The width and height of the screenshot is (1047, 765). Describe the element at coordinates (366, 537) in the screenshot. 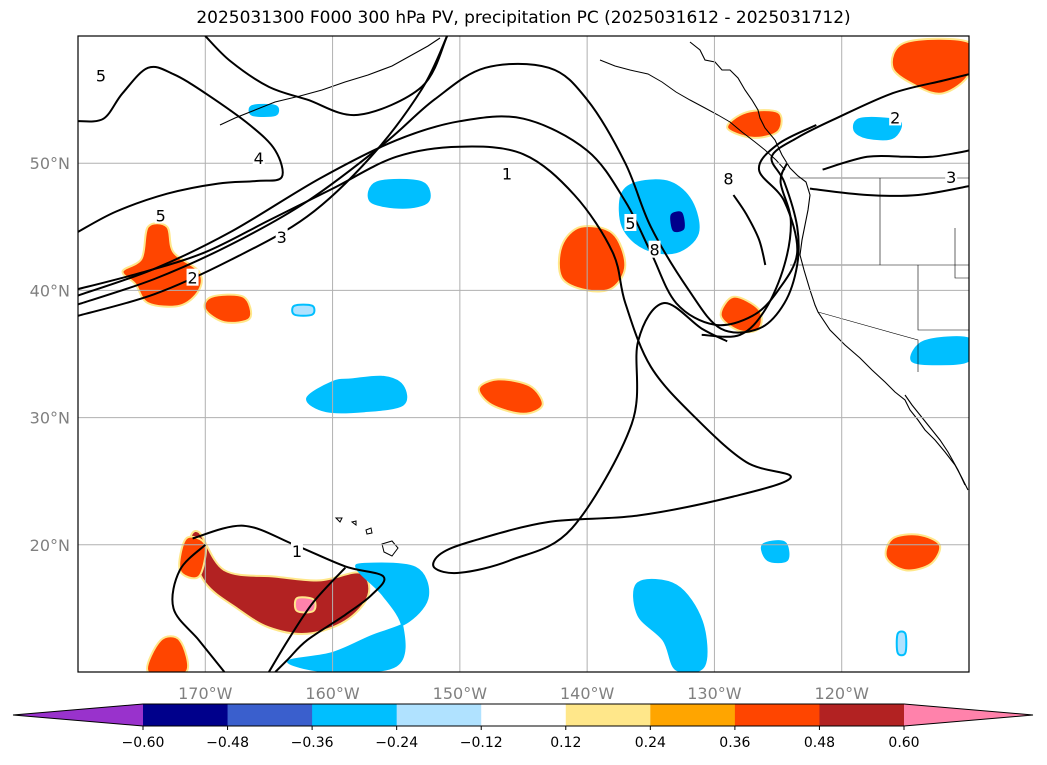

I see `hawaii-islands` at that location.